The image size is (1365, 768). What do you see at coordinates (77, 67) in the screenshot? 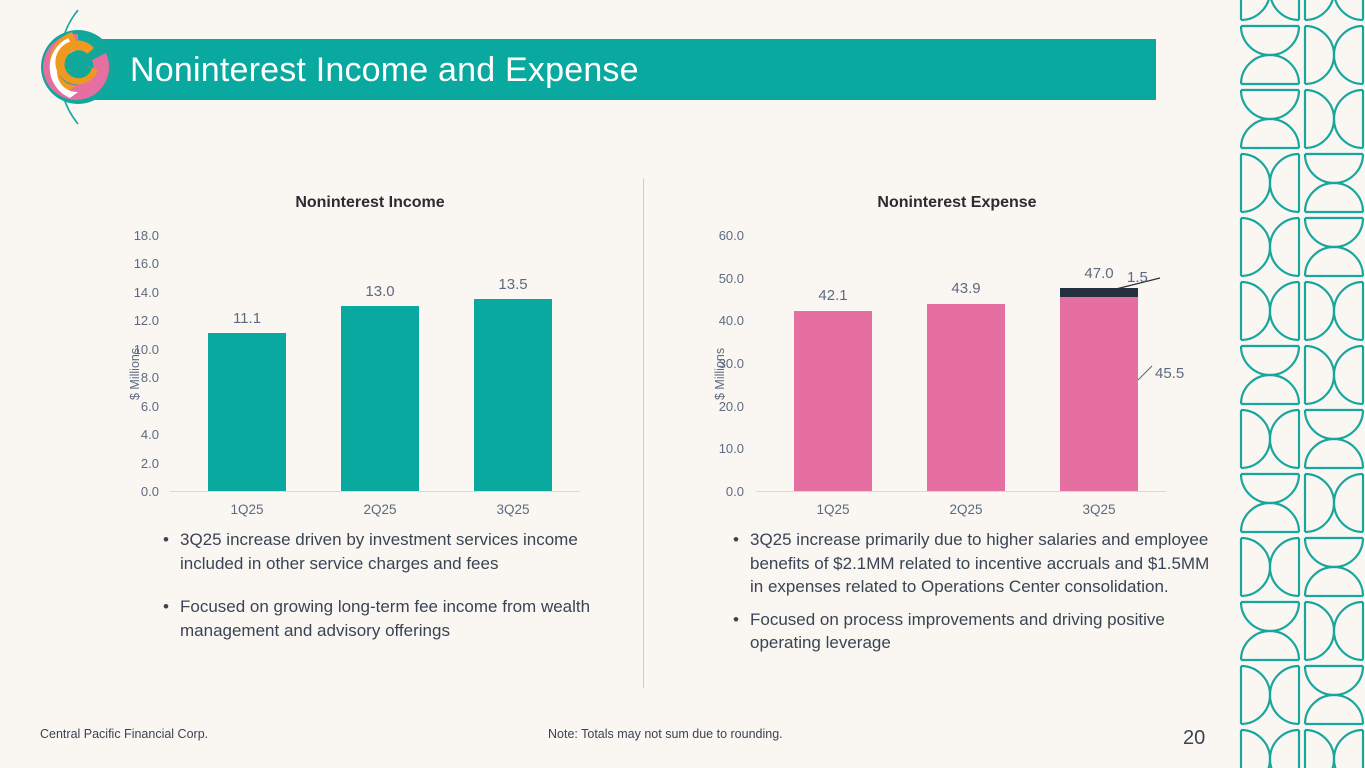
I see `central-pacific-swirl-logo` at bounding box center [77, 67].